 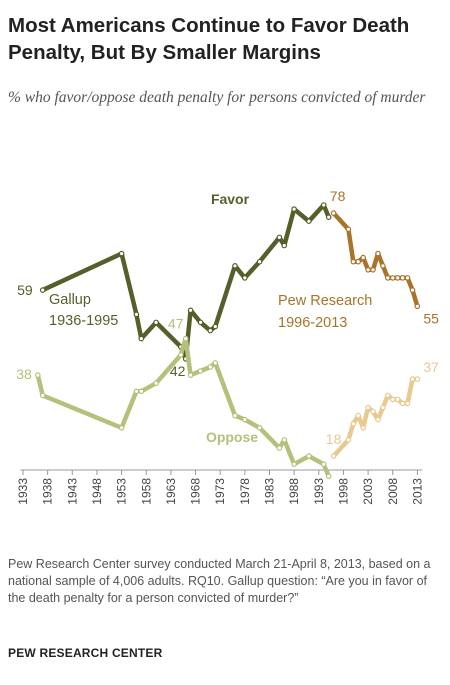 I want to click on x-tick-label: 1938, so click(x=48, y=491).